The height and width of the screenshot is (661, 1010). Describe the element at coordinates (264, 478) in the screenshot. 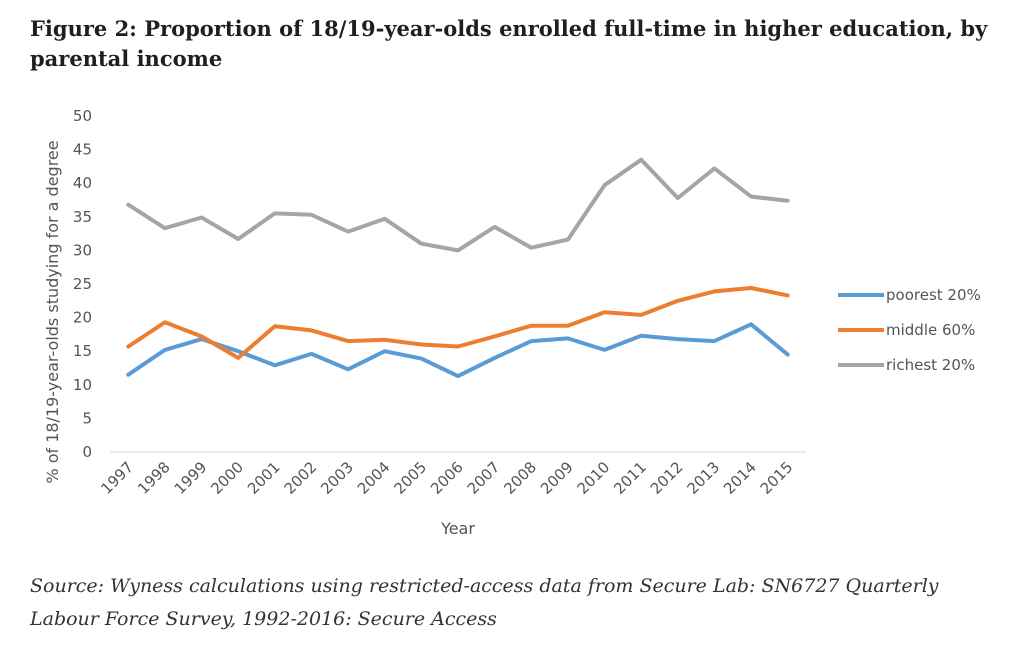

I see `x-tick-label: 2001` at that location.